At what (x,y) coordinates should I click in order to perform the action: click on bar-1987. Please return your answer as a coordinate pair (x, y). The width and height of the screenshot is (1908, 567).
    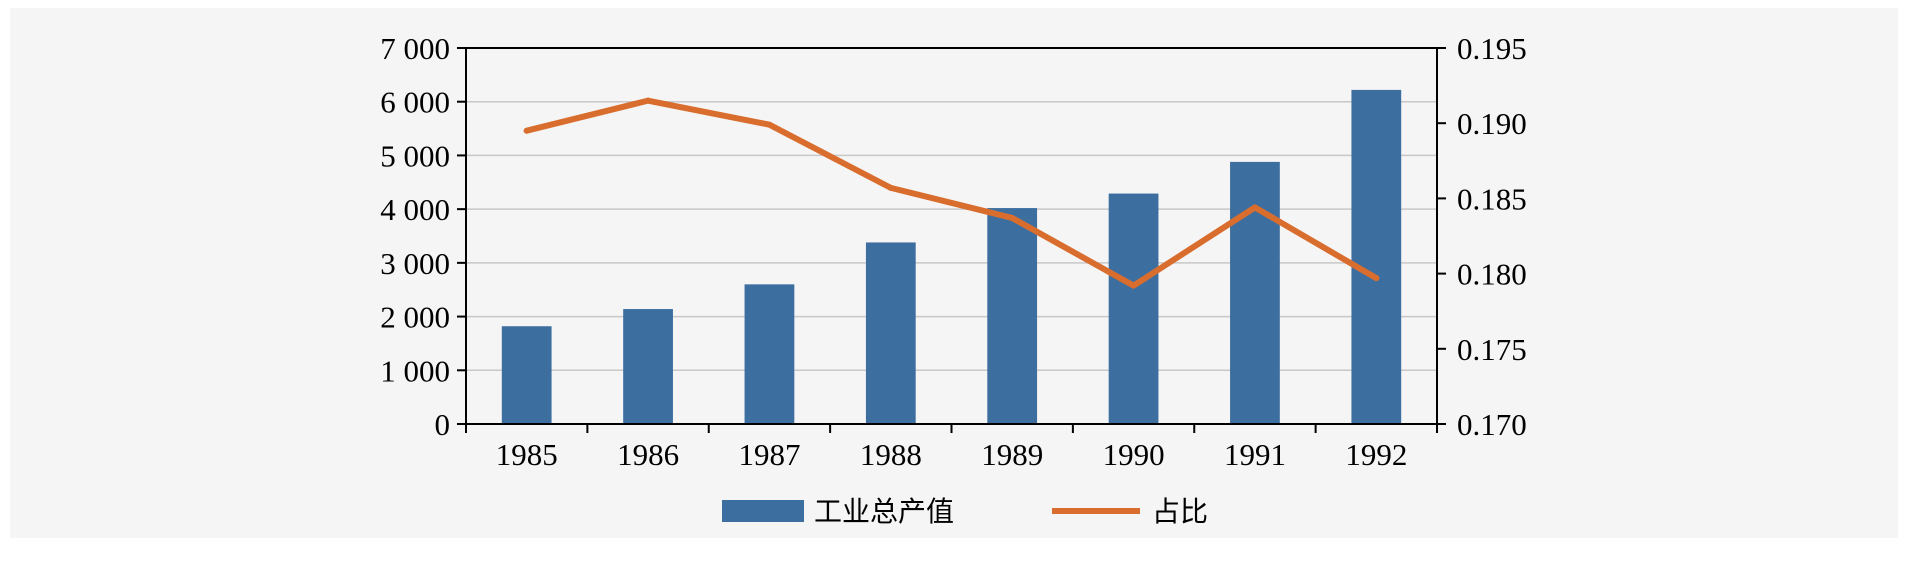
    Looking at the image, I should click on (769, 354).